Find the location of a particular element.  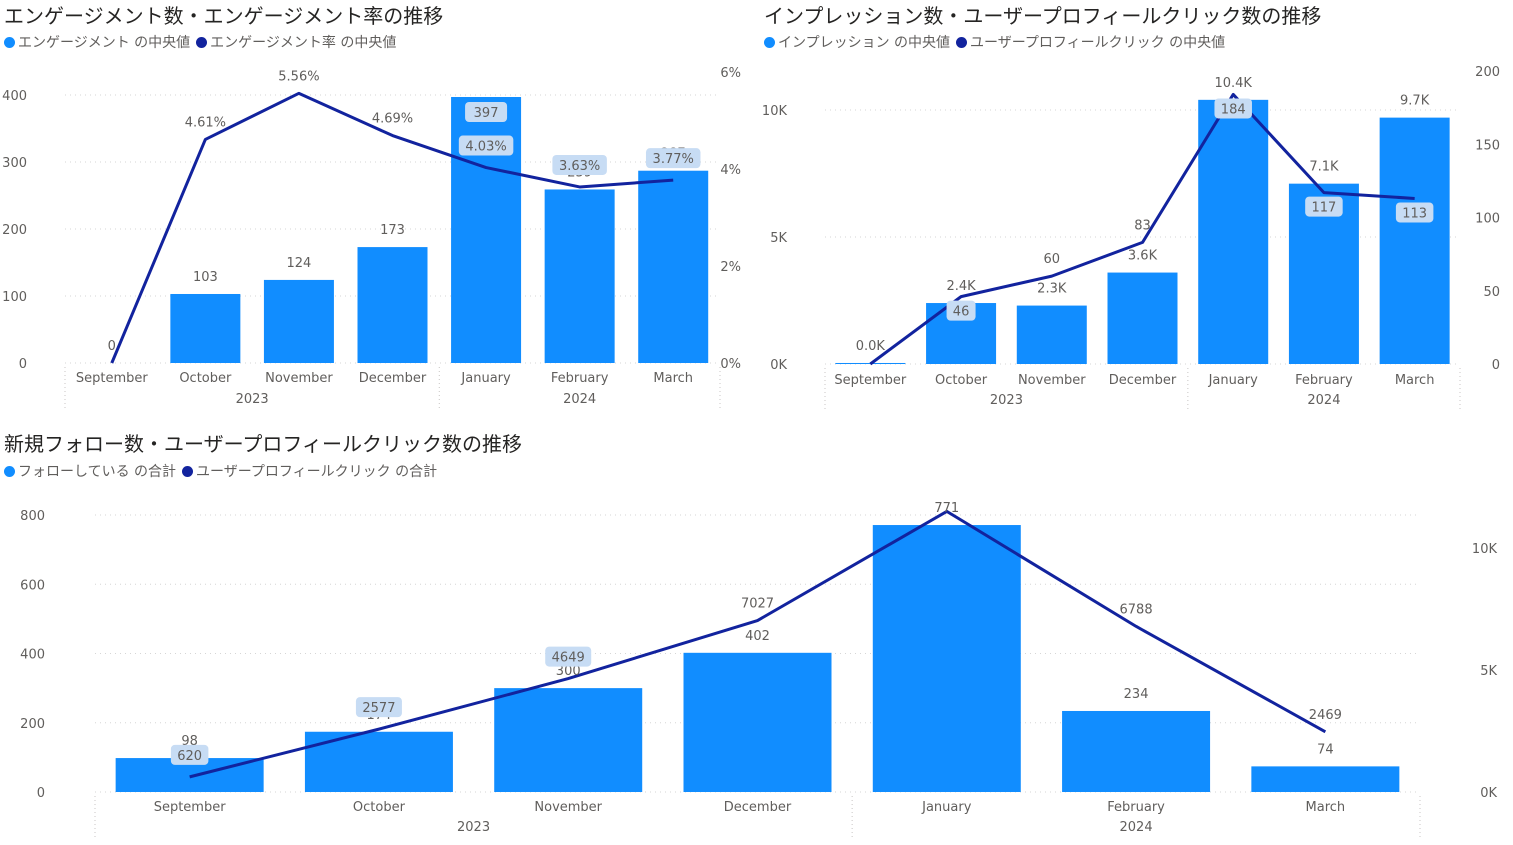

x-tick-label: February is located at coordinates (580, 378).